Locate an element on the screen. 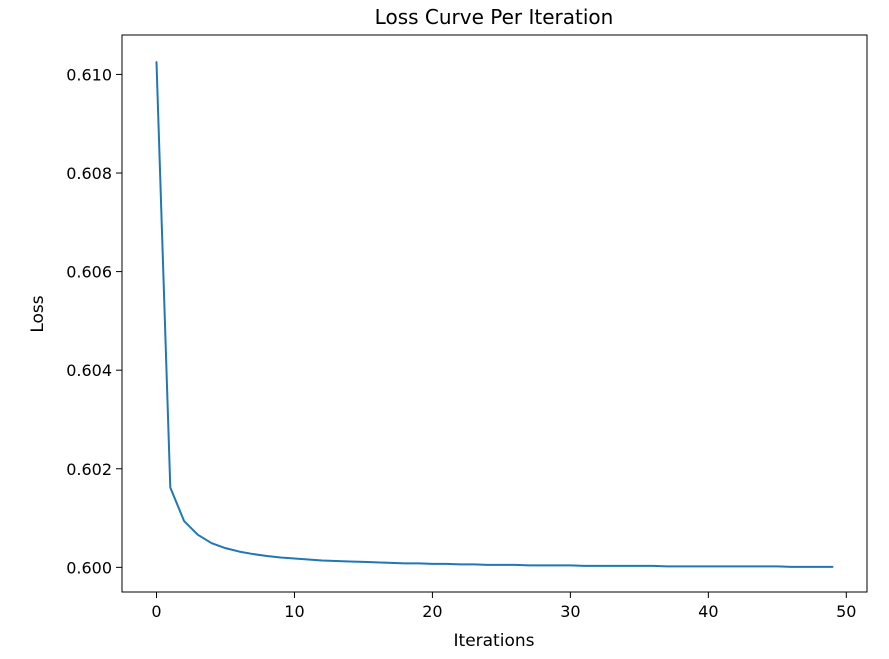 The image size is (889, 659). y-tick-label: 0.604 is located at coordinates (89, 370).